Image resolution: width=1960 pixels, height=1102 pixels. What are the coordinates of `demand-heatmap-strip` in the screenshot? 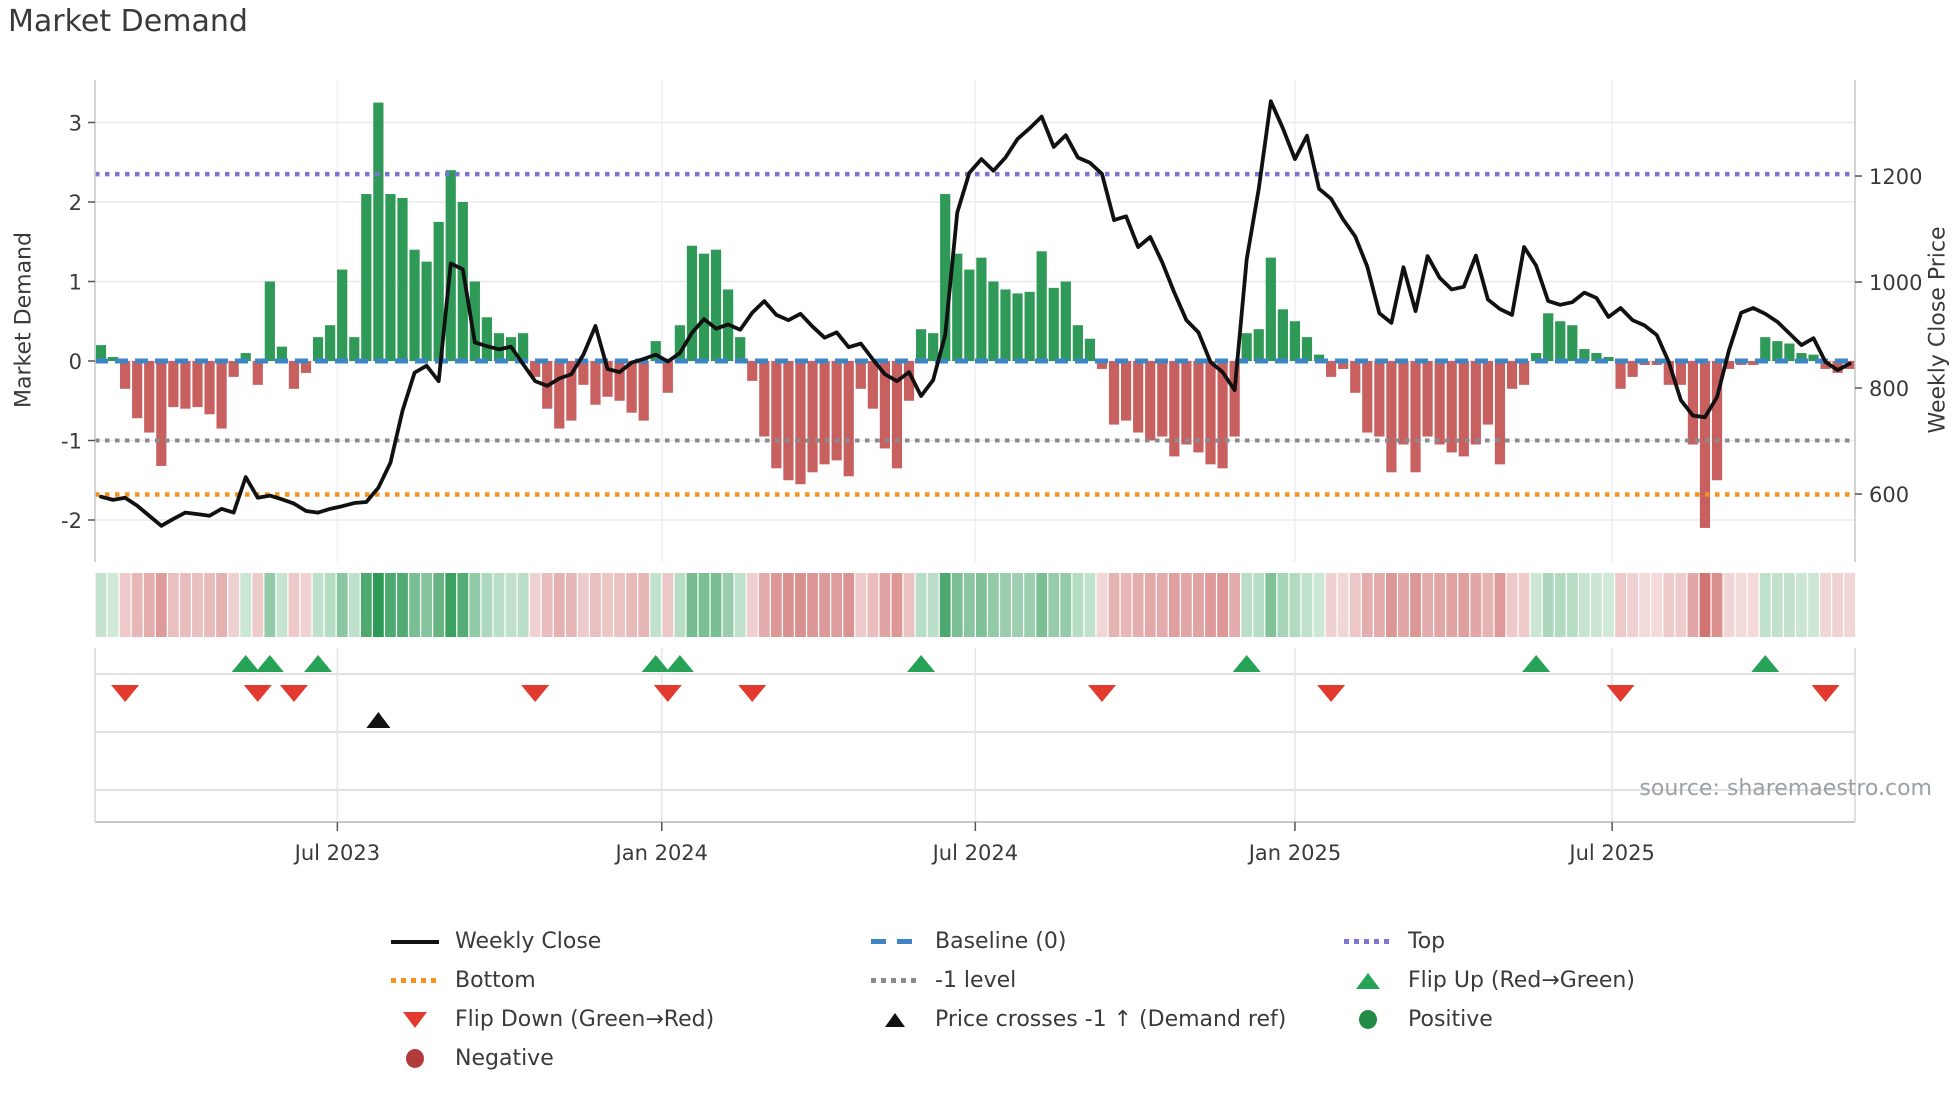 It's located at (975, 605).